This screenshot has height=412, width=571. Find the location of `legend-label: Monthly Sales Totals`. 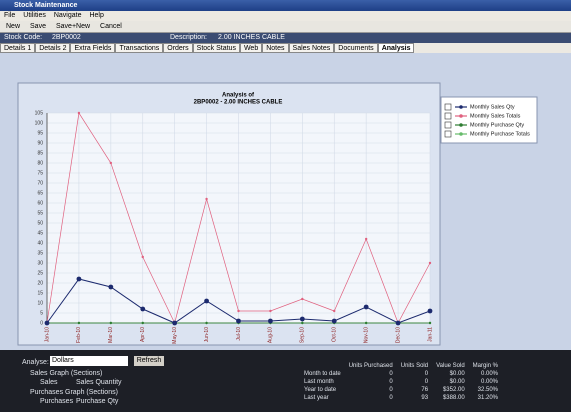

legend-label: Monthly Sales Totals is located at coordinates (495, 116).